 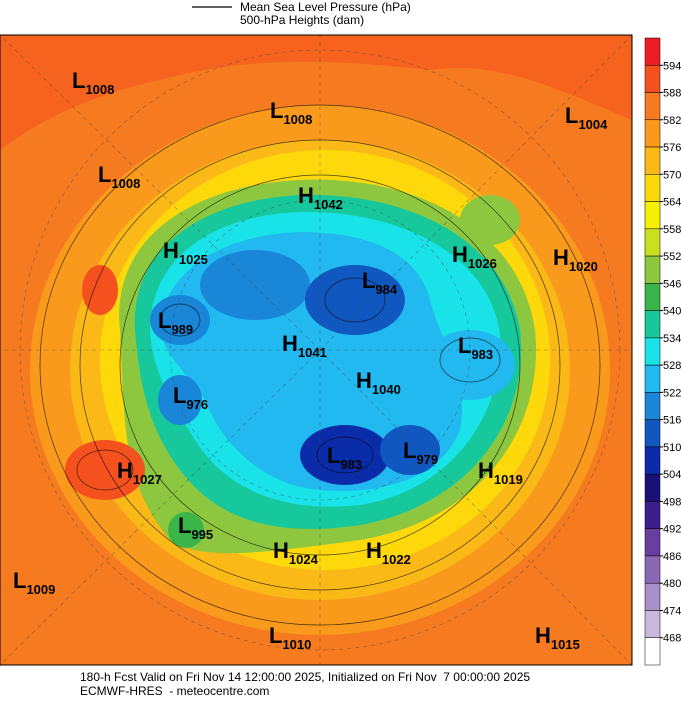 I want to click on pressure-center: H1022, so click(x=388, y=552).